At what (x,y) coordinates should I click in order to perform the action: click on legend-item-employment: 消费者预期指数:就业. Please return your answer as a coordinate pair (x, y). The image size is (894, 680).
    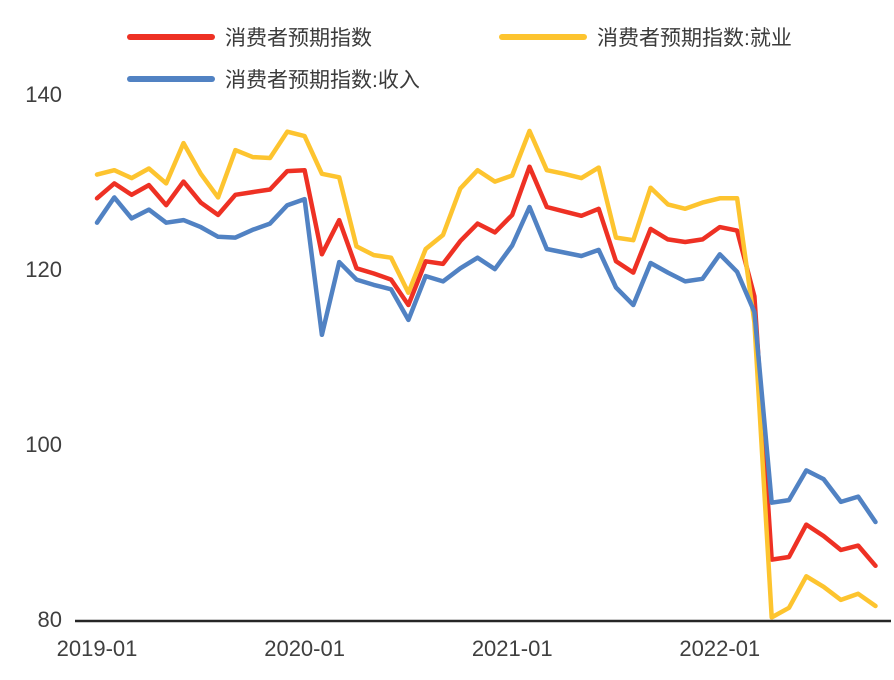
    Looking at the image, I should click on (645, 37).